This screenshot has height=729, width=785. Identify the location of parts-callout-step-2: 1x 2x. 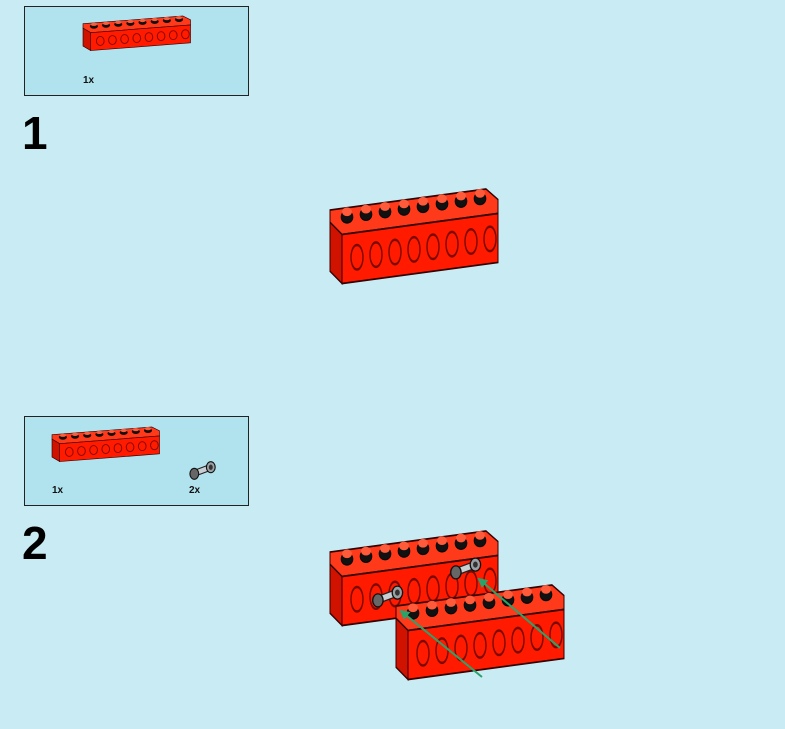
(136, 461).